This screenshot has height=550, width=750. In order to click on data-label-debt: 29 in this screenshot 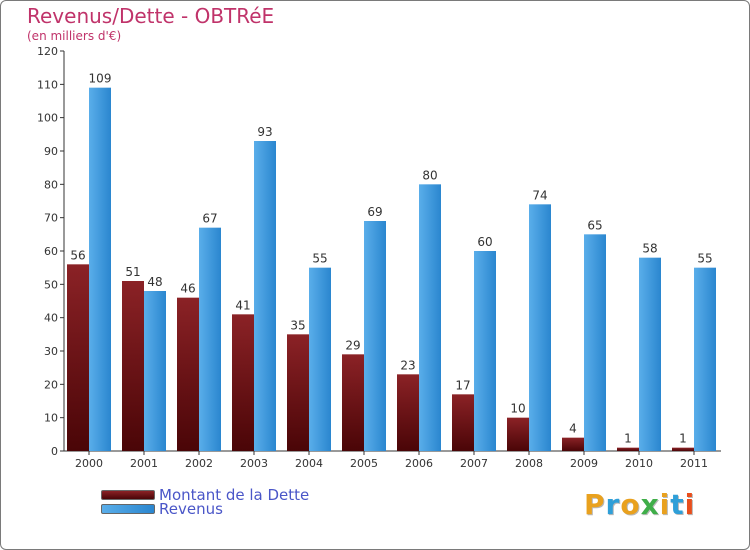, I will do `click(352, 345)`.